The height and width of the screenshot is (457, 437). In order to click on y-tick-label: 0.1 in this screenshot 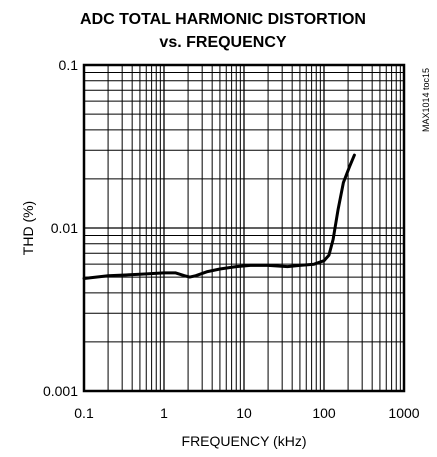, I will do `click(69, 65)`.